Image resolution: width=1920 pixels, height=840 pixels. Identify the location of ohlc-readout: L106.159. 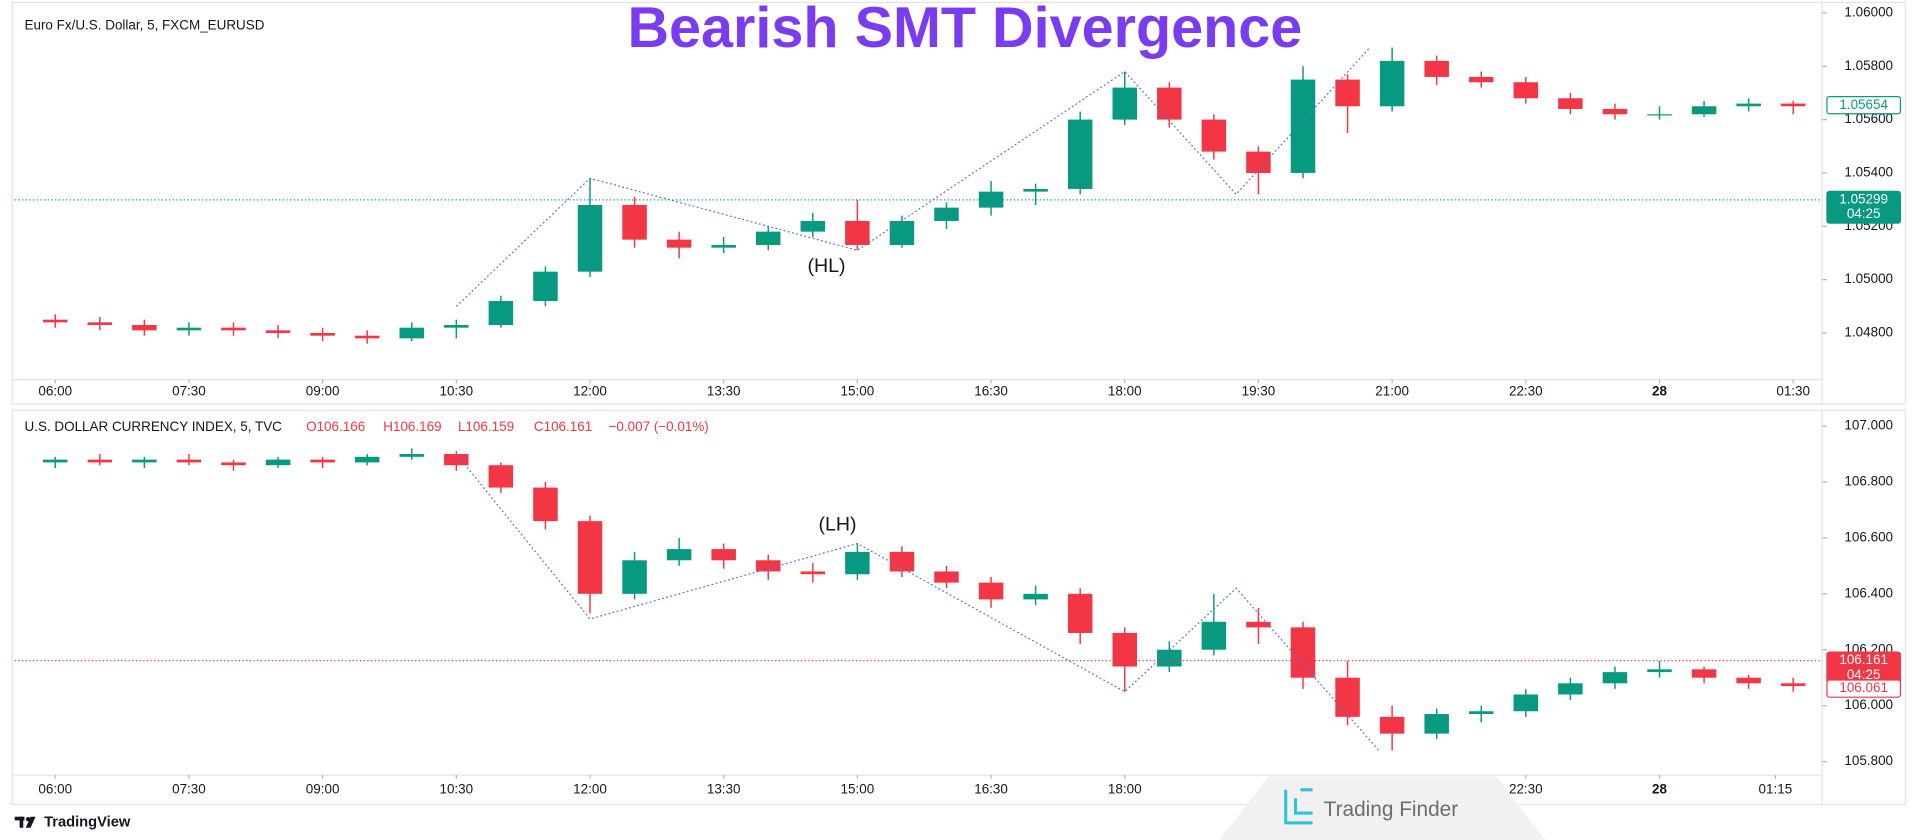
(486, 426).